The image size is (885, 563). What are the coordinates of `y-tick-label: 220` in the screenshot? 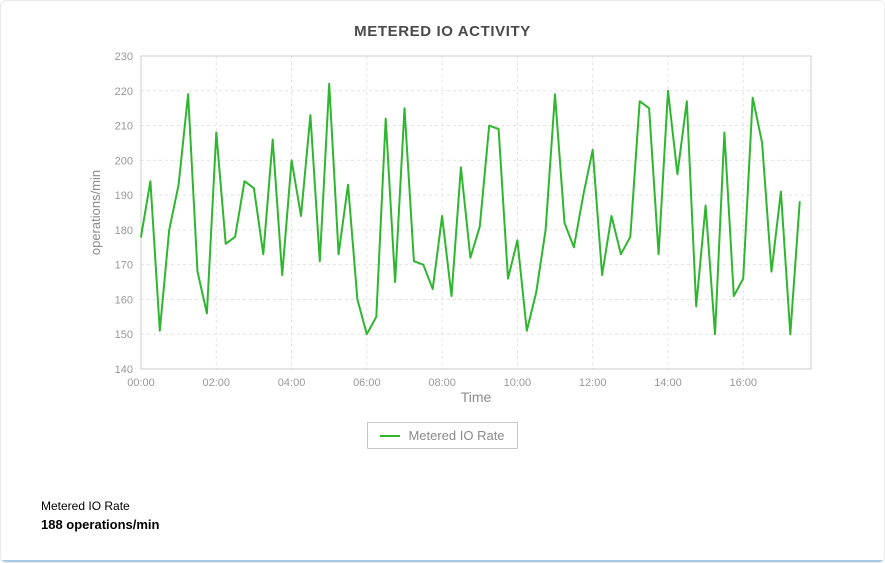 It's located at (124, 92).